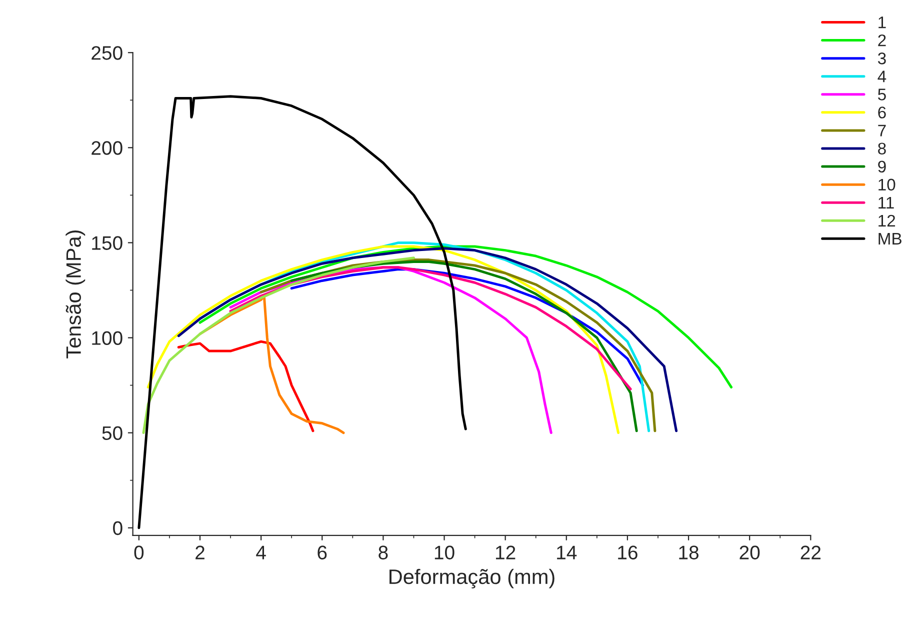 This screenshot has height=619, width=916. Describe the element at coordinates (107, 148) in the screenshot. I see `y-tick-label: 200` at that location.